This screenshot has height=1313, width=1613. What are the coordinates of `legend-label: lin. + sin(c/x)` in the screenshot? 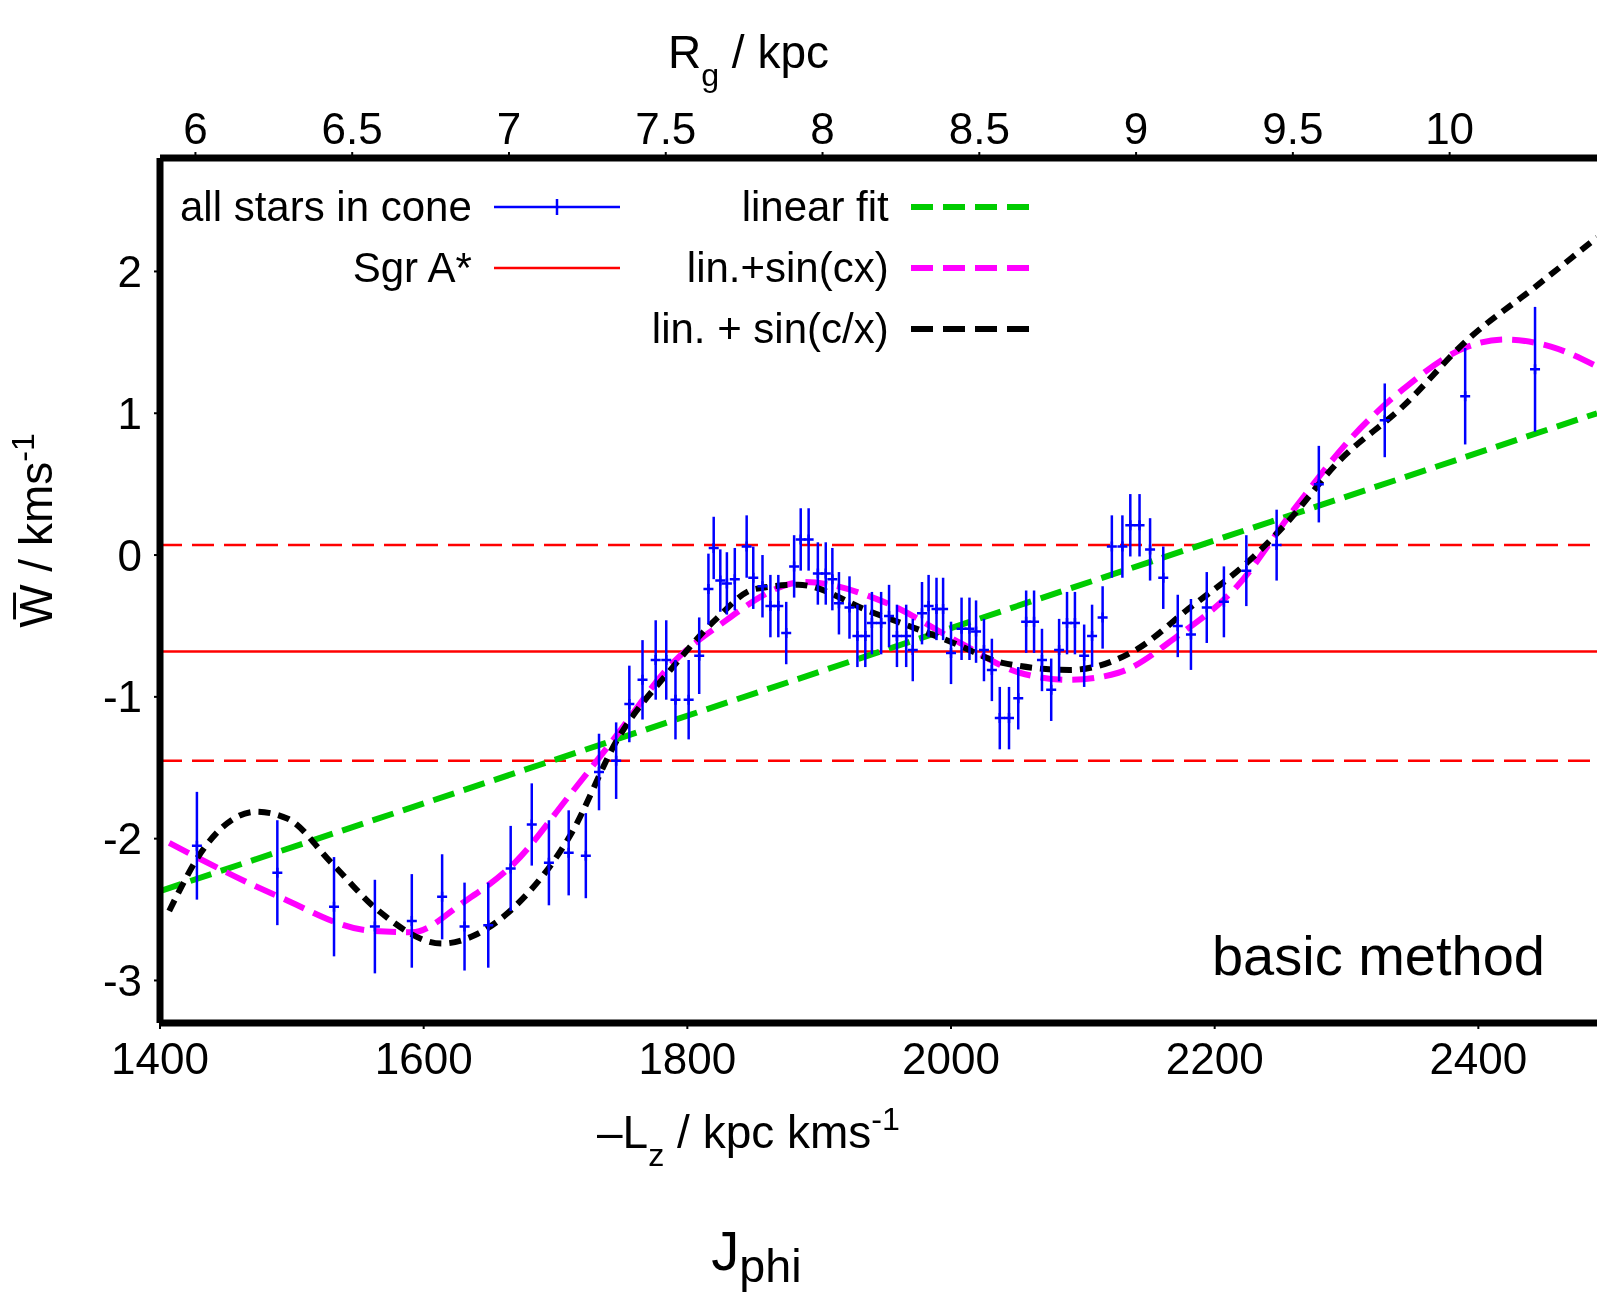 It's located at (770, 328).